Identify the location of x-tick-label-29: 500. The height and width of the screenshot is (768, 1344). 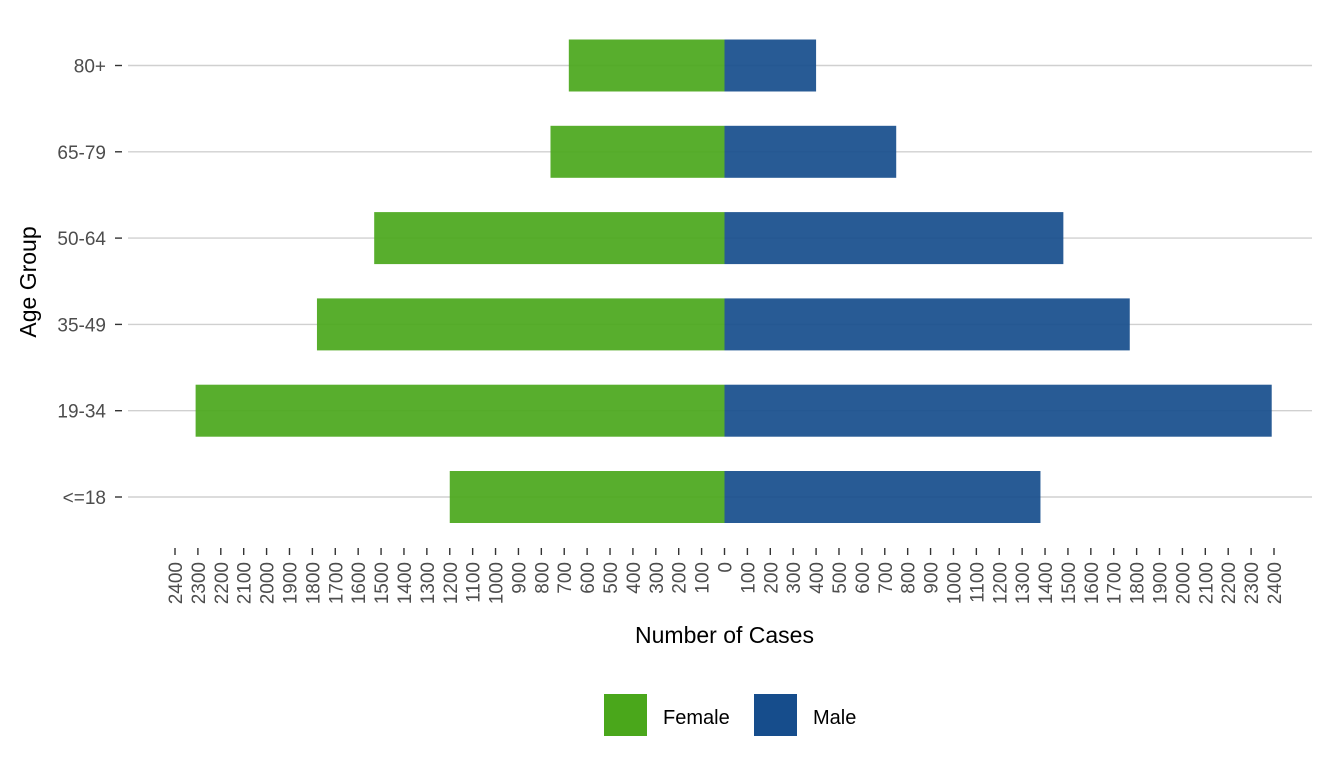
(840, 578).